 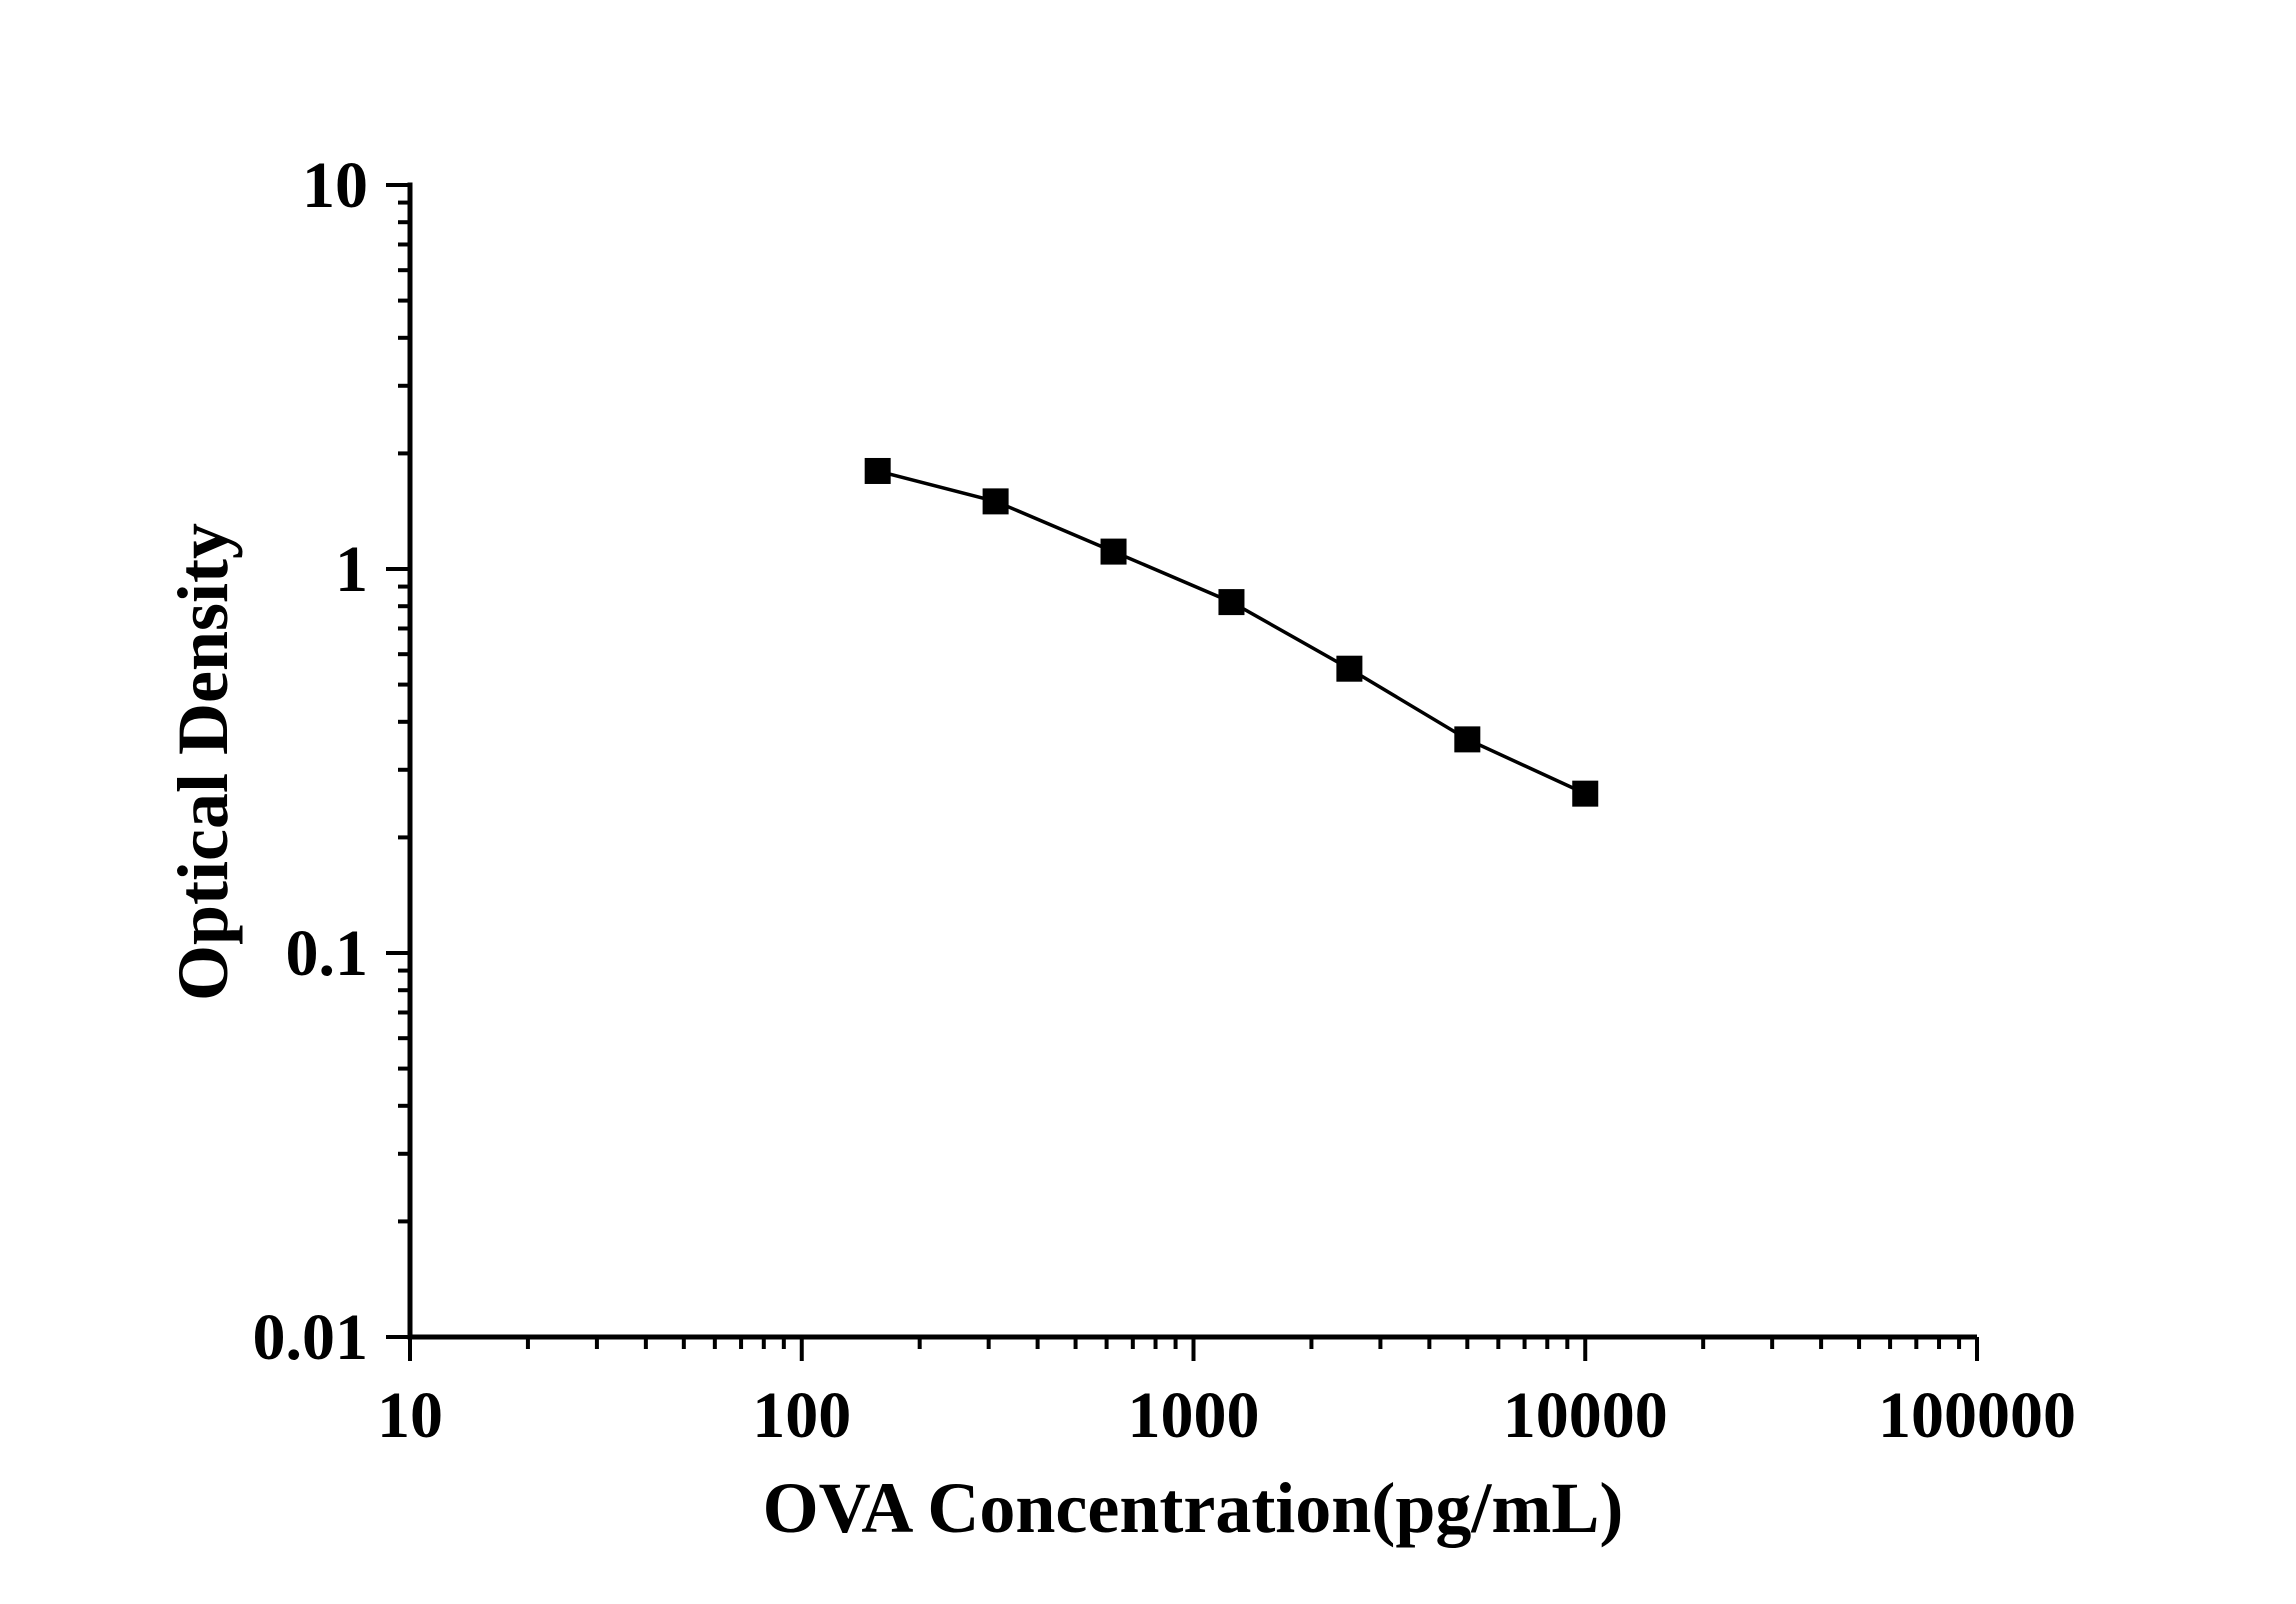 What do you see at coordinates (1585, 1415) in the screenshot?
I see `x-tick-label: 10000` at bounding box center [1585, 1415].